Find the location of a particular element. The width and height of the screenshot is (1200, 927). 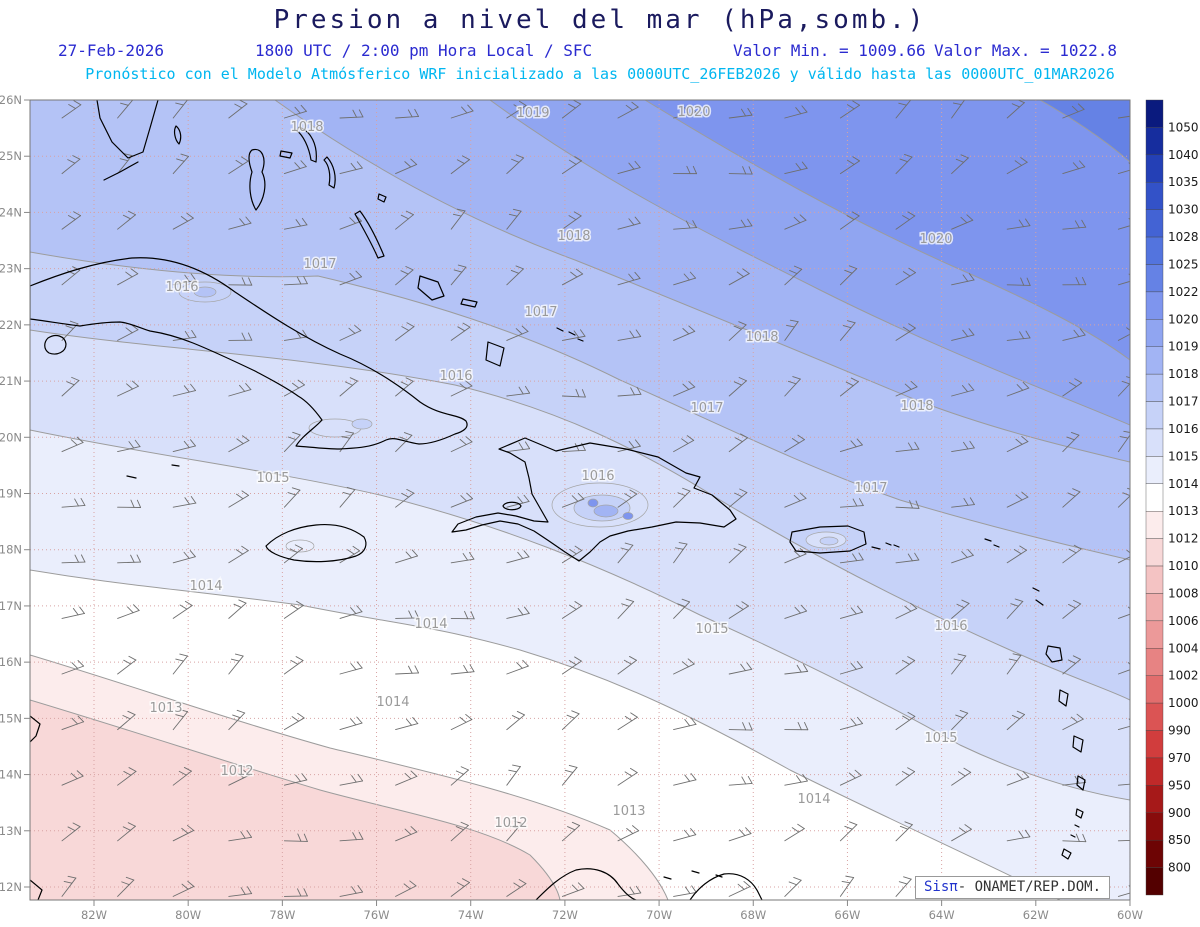

attribution-text: - ONAMET/REP.DOM. is located at coordinates (1029, 887).